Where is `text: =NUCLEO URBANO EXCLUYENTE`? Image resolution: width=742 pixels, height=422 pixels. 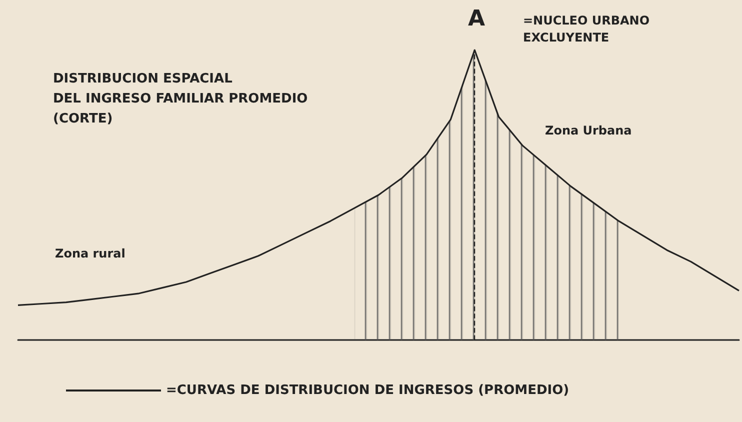
text: =NUCLEO URBANO EXCLUYENTE is located at coordinates (586, 29).